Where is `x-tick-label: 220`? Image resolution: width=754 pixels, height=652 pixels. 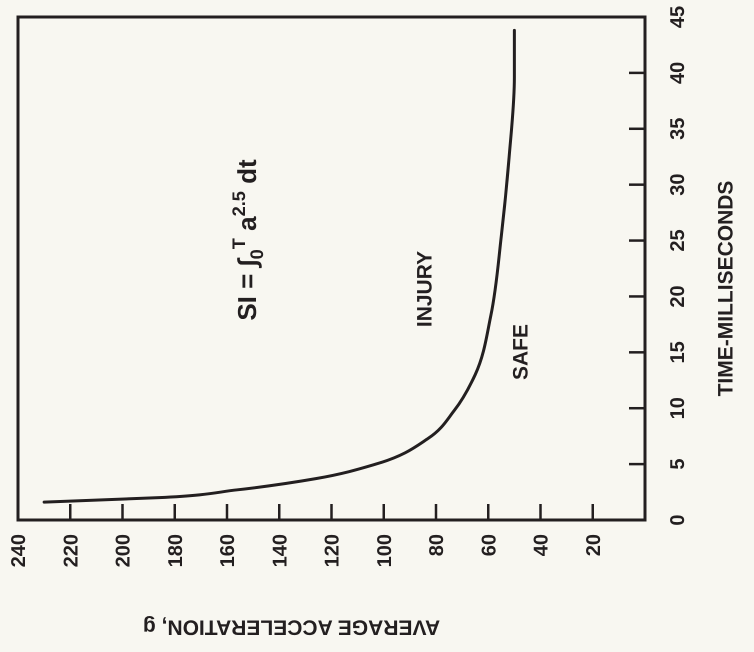
x-tick-label: 220 is located at coordinates (71, 551).